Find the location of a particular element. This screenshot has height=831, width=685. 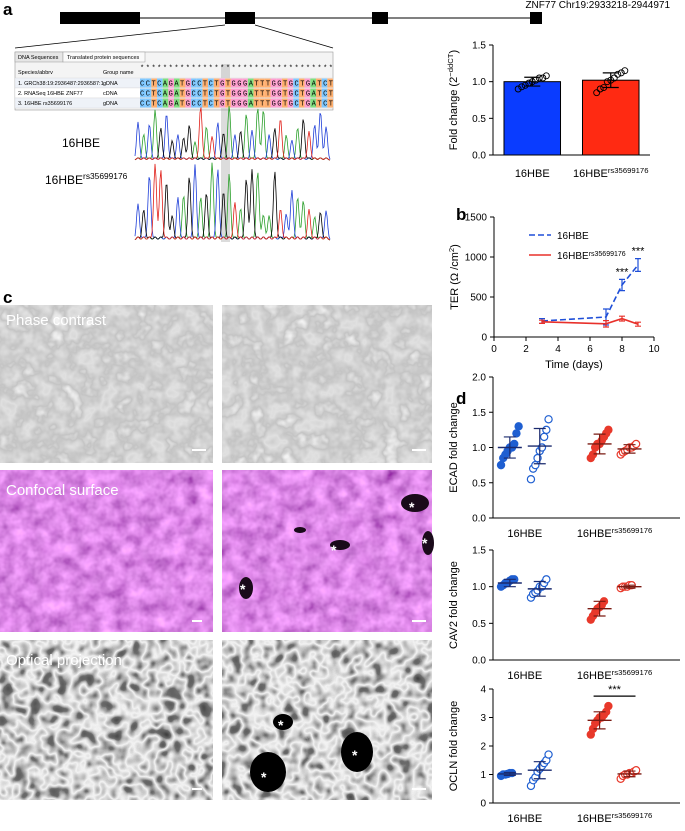

text-part: OCLN fold change is located at coordinates (454, 746).